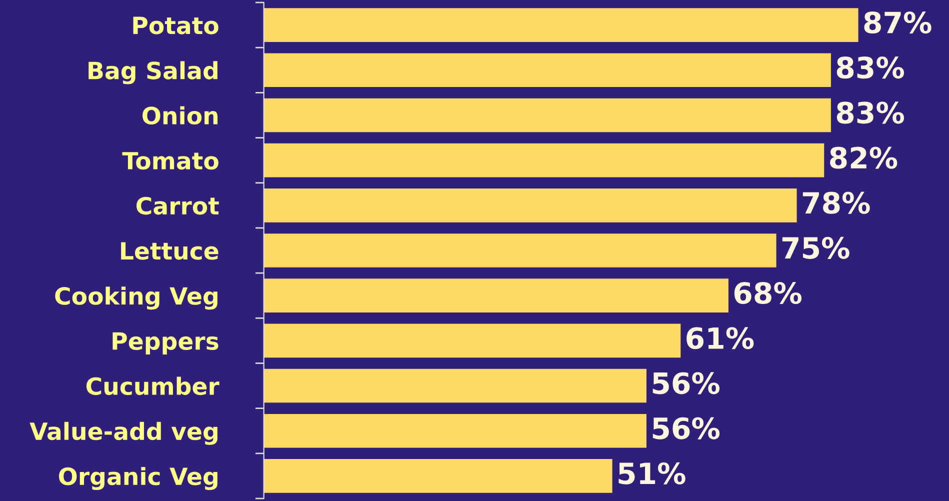 Image resolution: width=949 pixels, height=501 pixels. What do you see at coordinates (898, 22) in the screenshot?
I see `data-label: 87%` at bounding box center [898, 22].